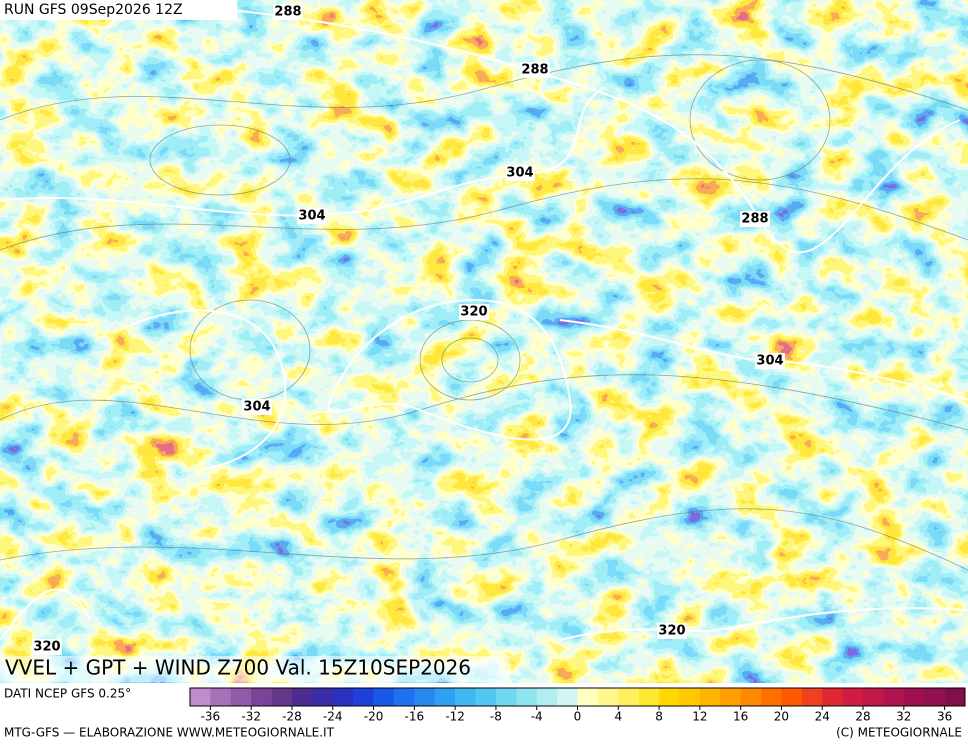  I want to click on colorbar-tick-label: -20, so click(374, 717).